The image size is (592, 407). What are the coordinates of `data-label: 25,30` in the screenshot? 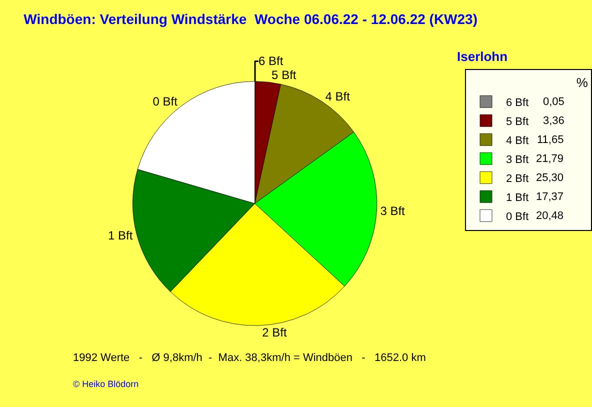 It's located at (550, 178).